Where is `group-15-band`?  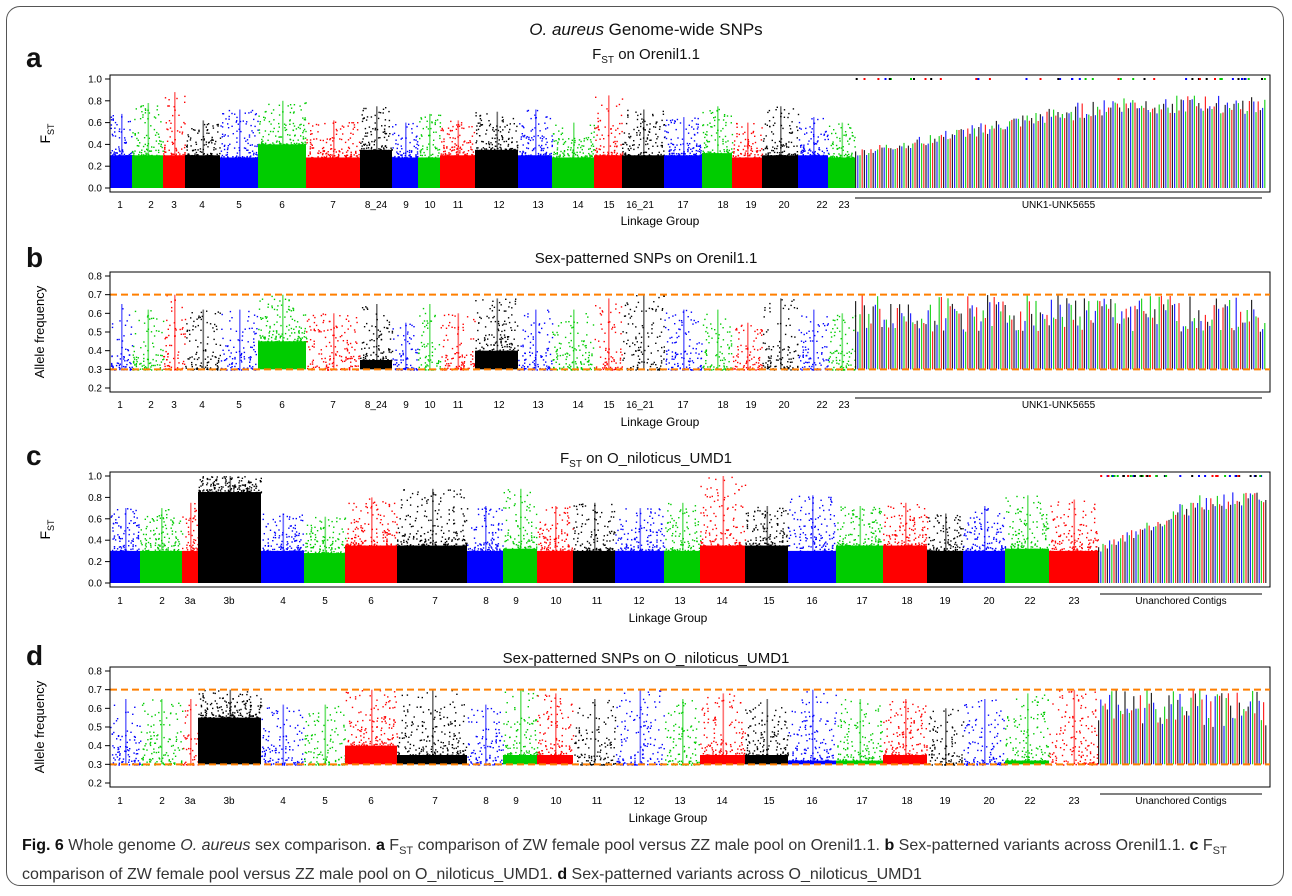
group-15-band is located at coordinates (608, 171).